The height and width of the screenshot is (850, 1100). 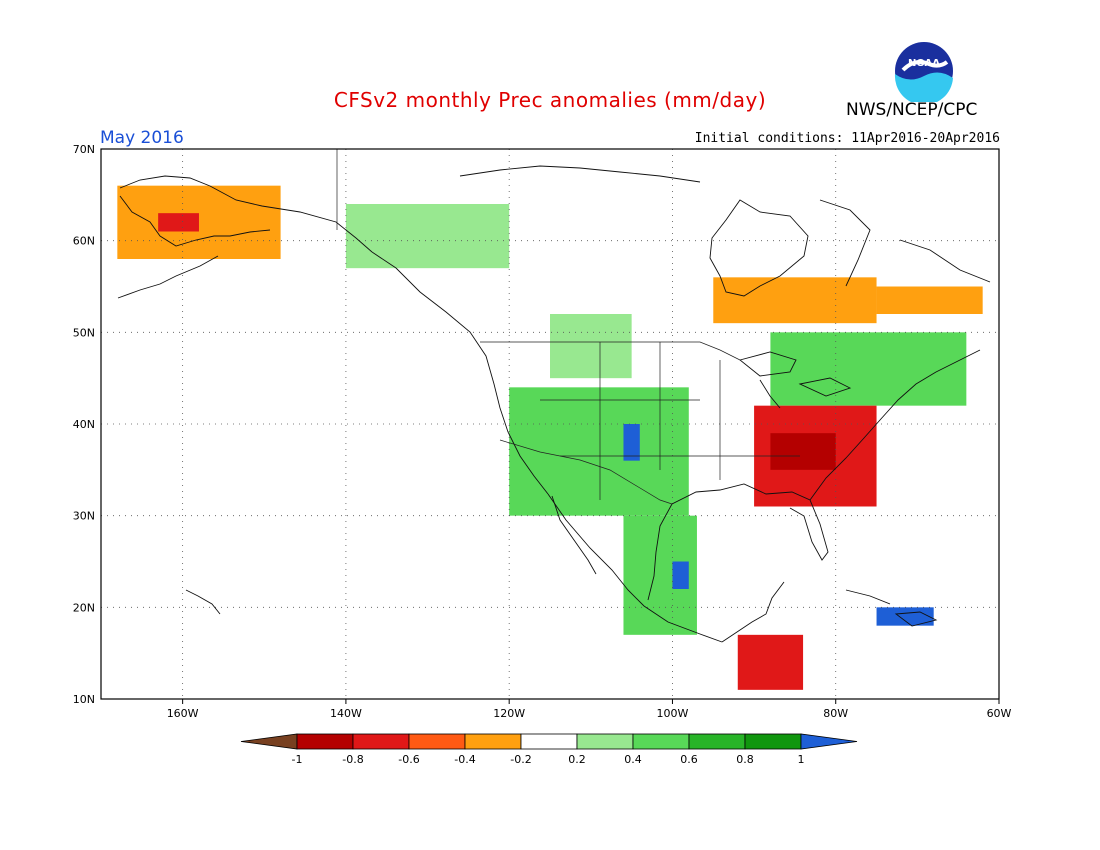 I want to click on legend-label: 0.4, so click(x=633, y=759).